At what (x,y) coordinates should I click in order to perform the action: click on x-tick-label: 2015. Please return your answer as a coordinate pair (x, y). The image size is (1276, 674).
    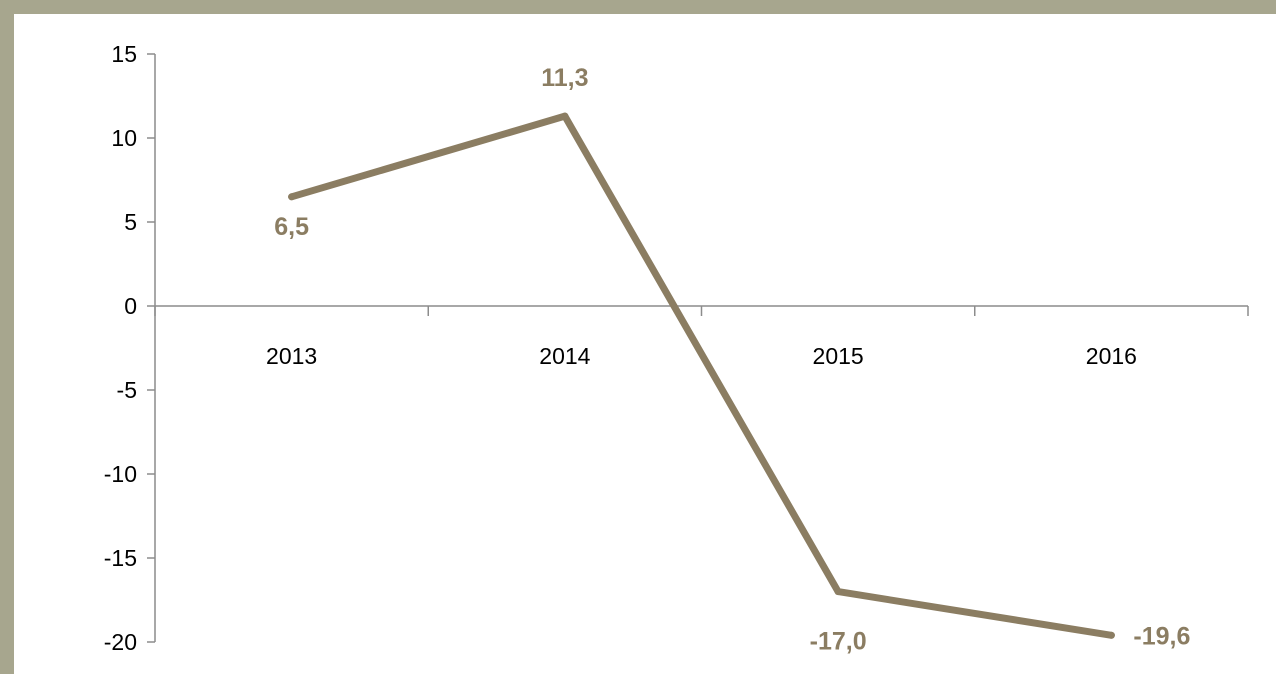
    Looking at the image, I should click on (838, 356).